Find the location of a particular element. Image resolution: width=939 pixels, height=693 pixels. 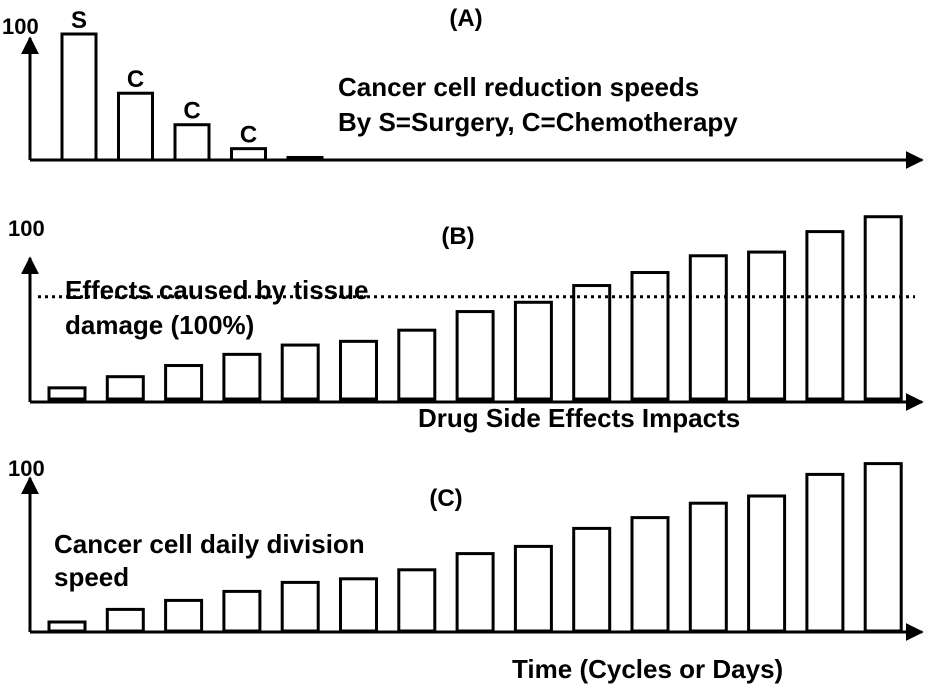

panel-a-ytick-label: 100 is located at coordinates (20, 26).